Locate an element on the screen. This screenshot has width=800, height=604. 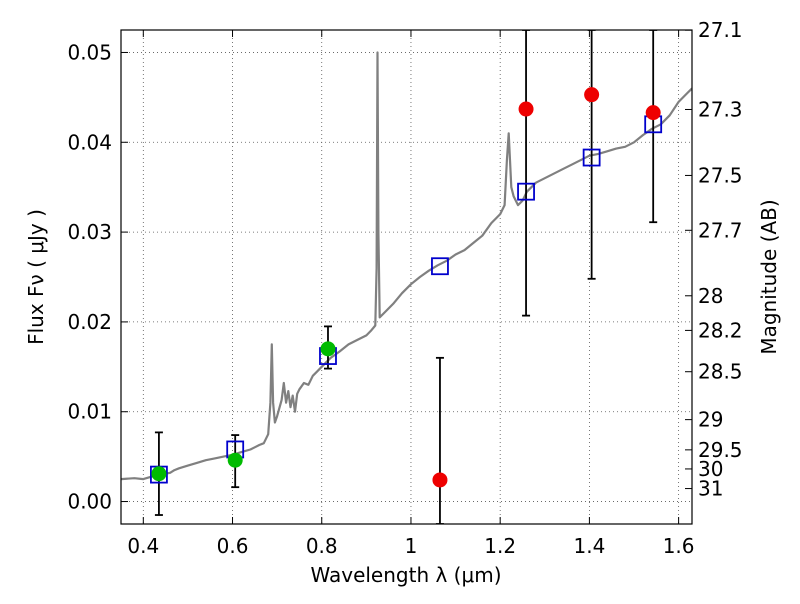
x-tick-label: 1 is located at coordinates (411, 546).